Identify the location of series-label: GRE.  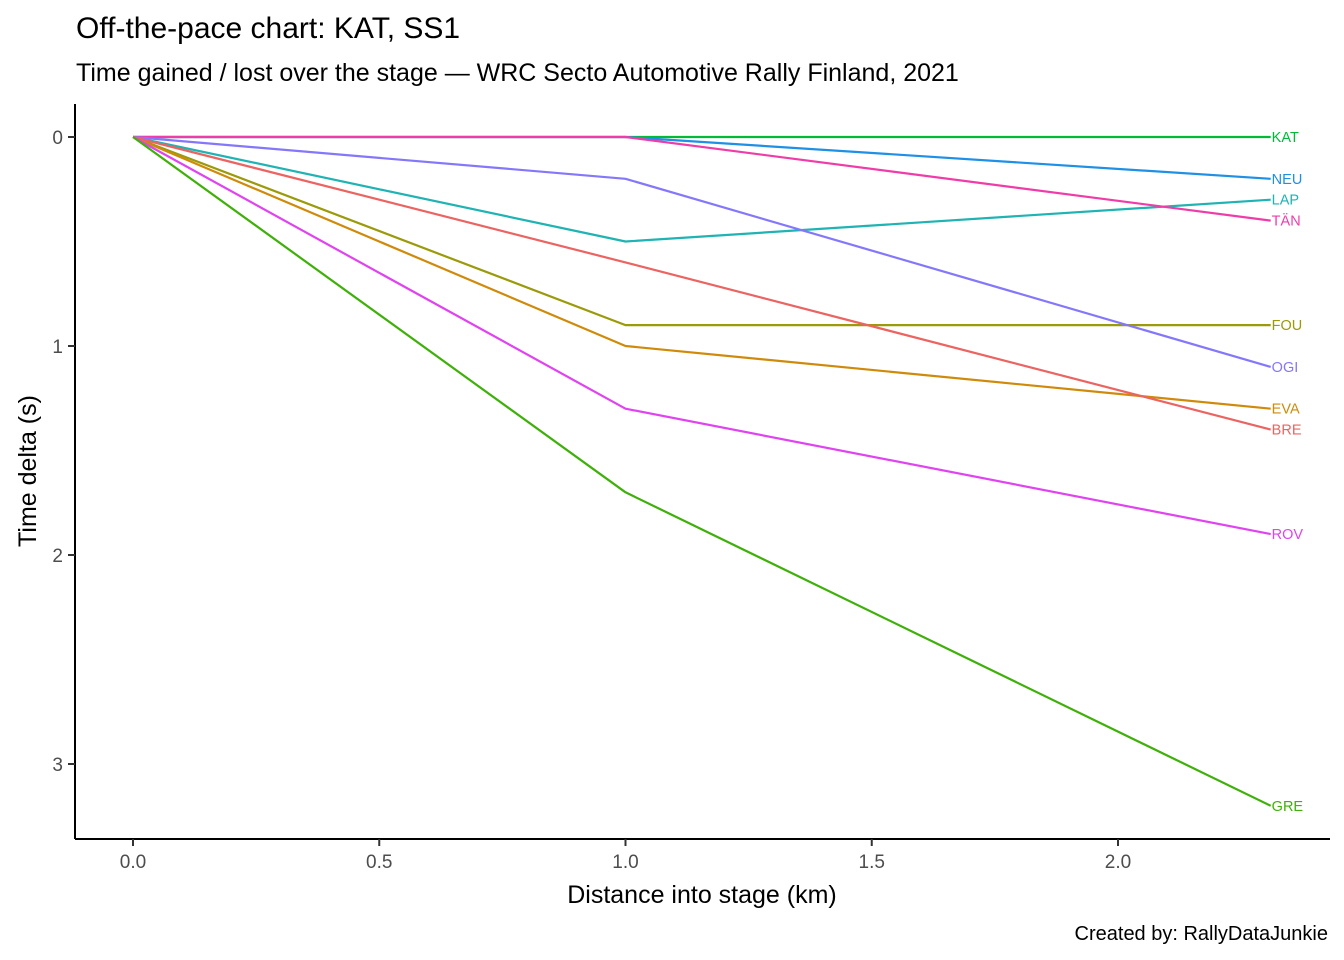
(1288, 807).